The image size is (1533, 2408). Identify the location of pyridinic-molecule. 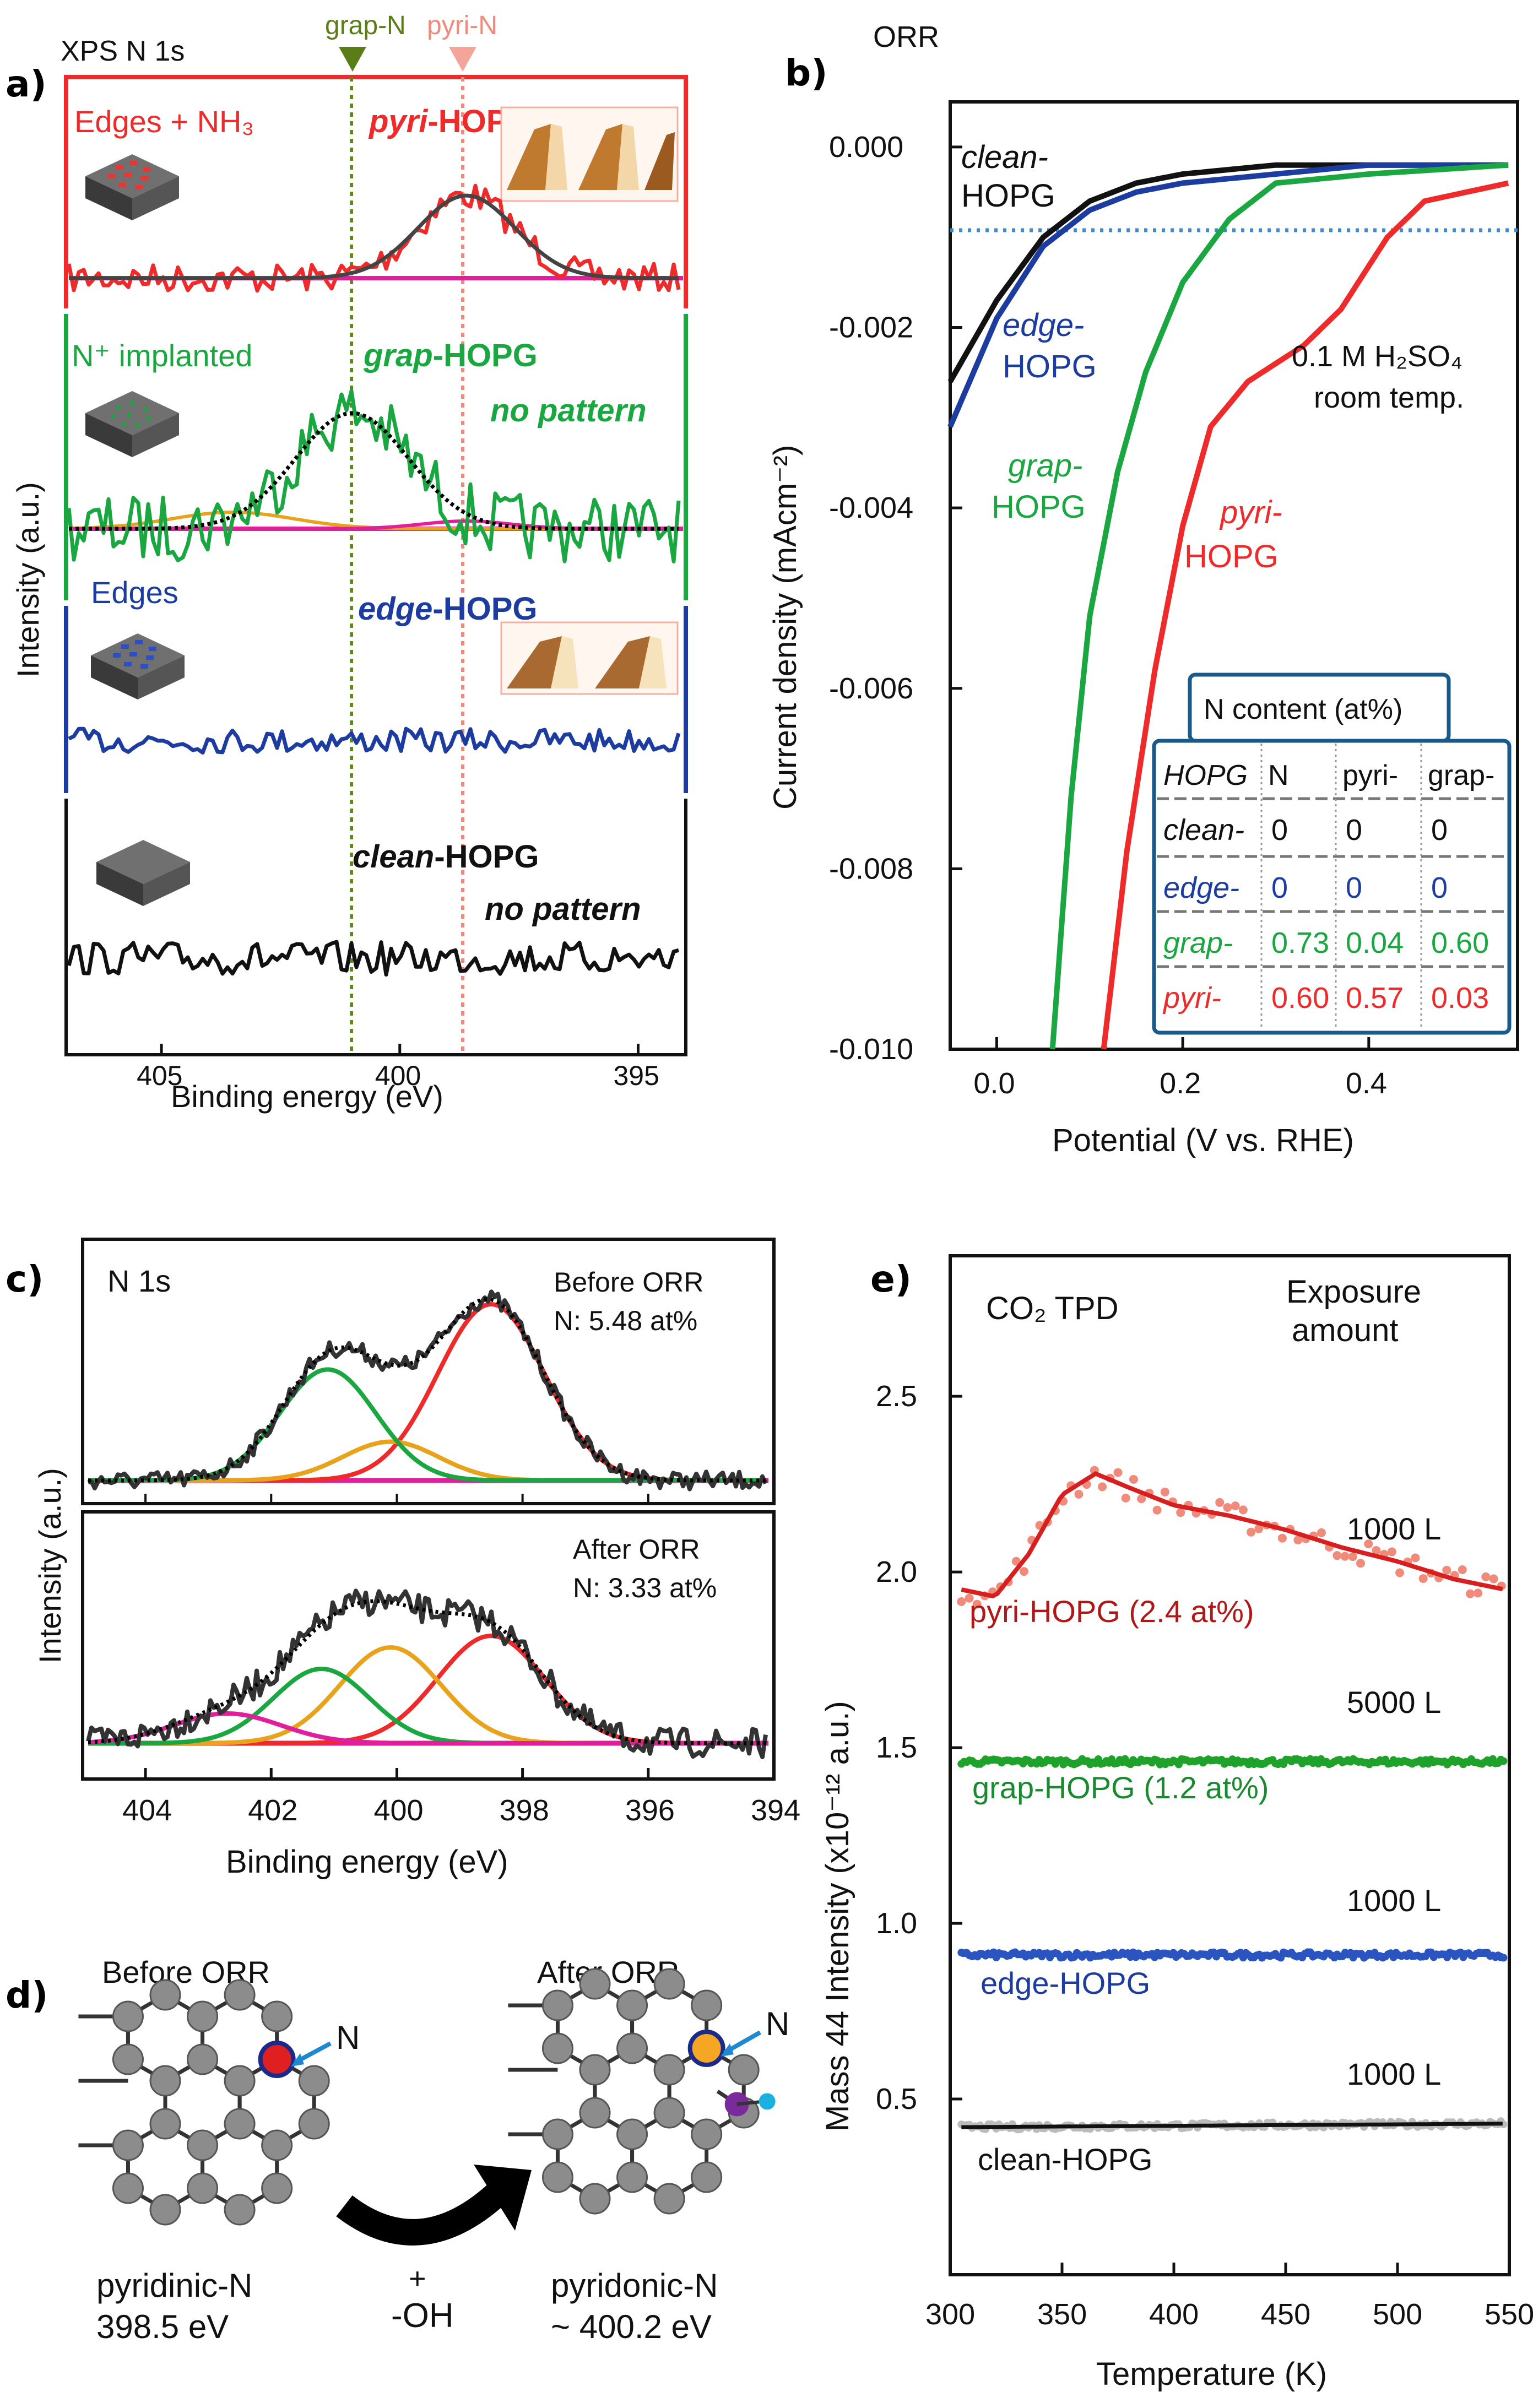
(204, 2102).